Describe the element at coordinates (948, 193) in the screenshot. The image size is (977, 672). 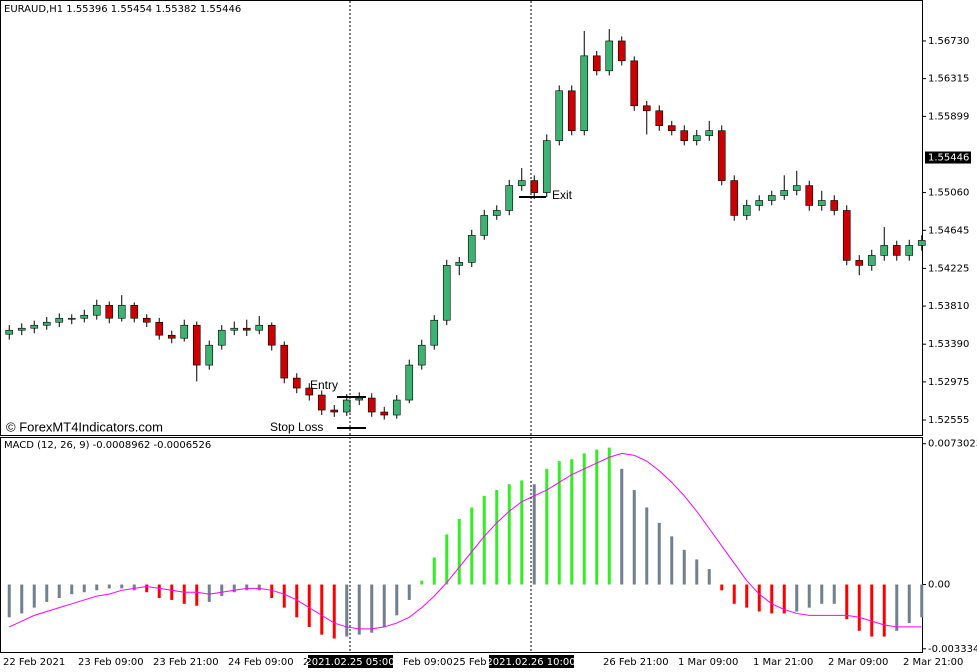
I see `y-tick-label: 1.55060` at that location.